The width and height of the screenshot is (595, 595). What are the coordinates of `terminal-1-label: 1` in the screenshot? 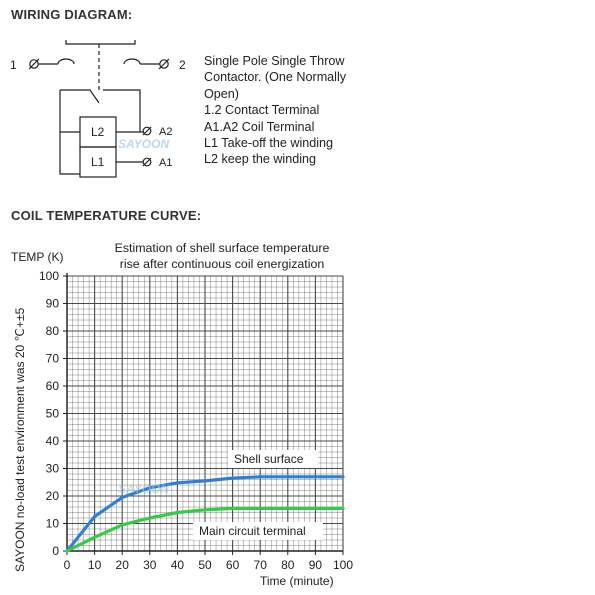 It's located at (13, 65).